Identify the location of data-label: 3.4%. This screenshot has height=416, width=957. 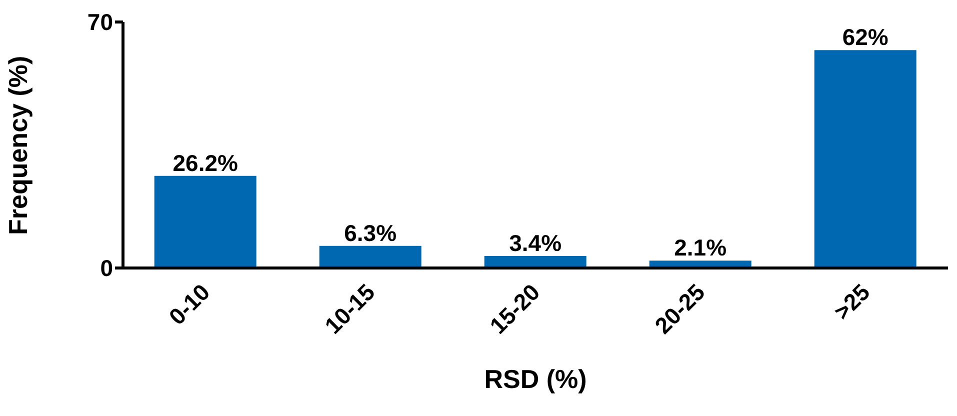
(535, 243).